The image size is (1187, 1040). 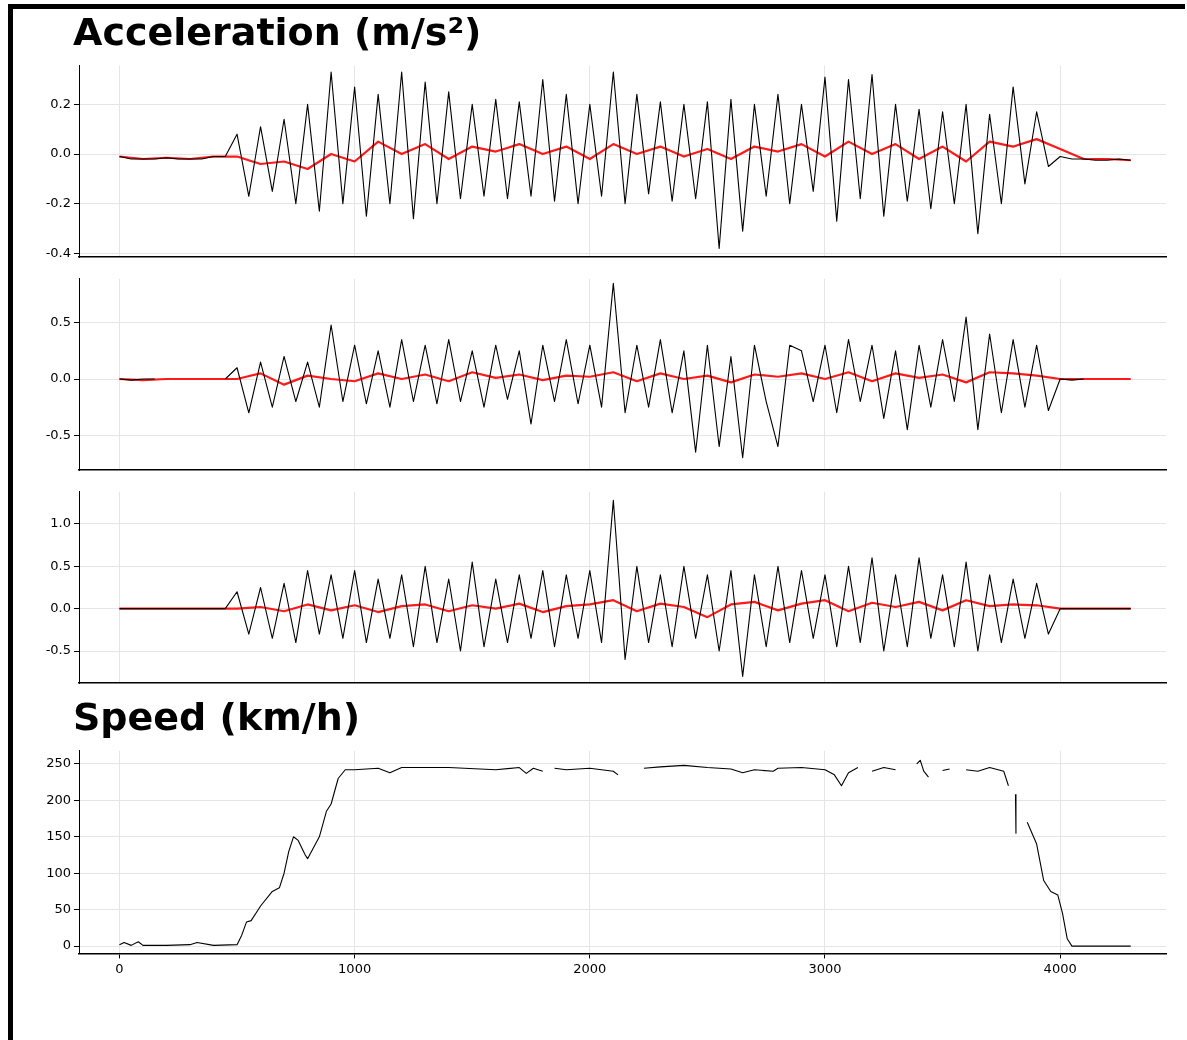 What do you see at coordinates (58, 763) in the screenshot?
I see `y-tick-label: 250` at bounding box center [58, 763].